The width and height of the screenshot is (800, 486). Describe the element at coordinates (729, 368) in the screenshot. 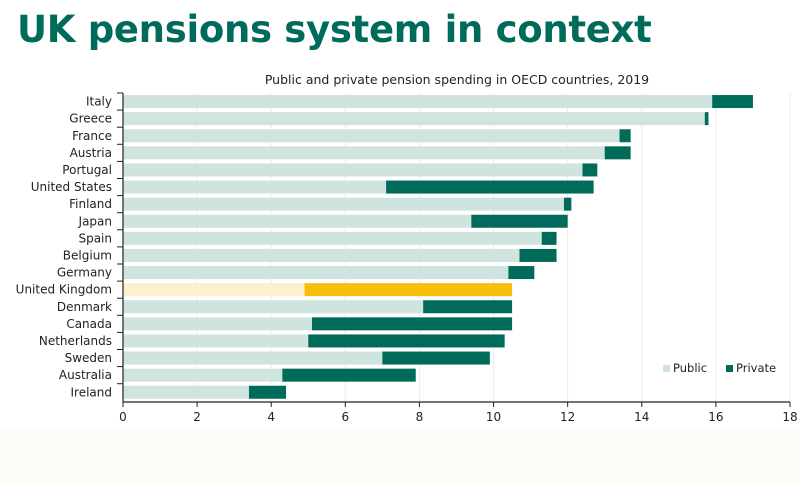

I see `legend-swatch-private` at that location.